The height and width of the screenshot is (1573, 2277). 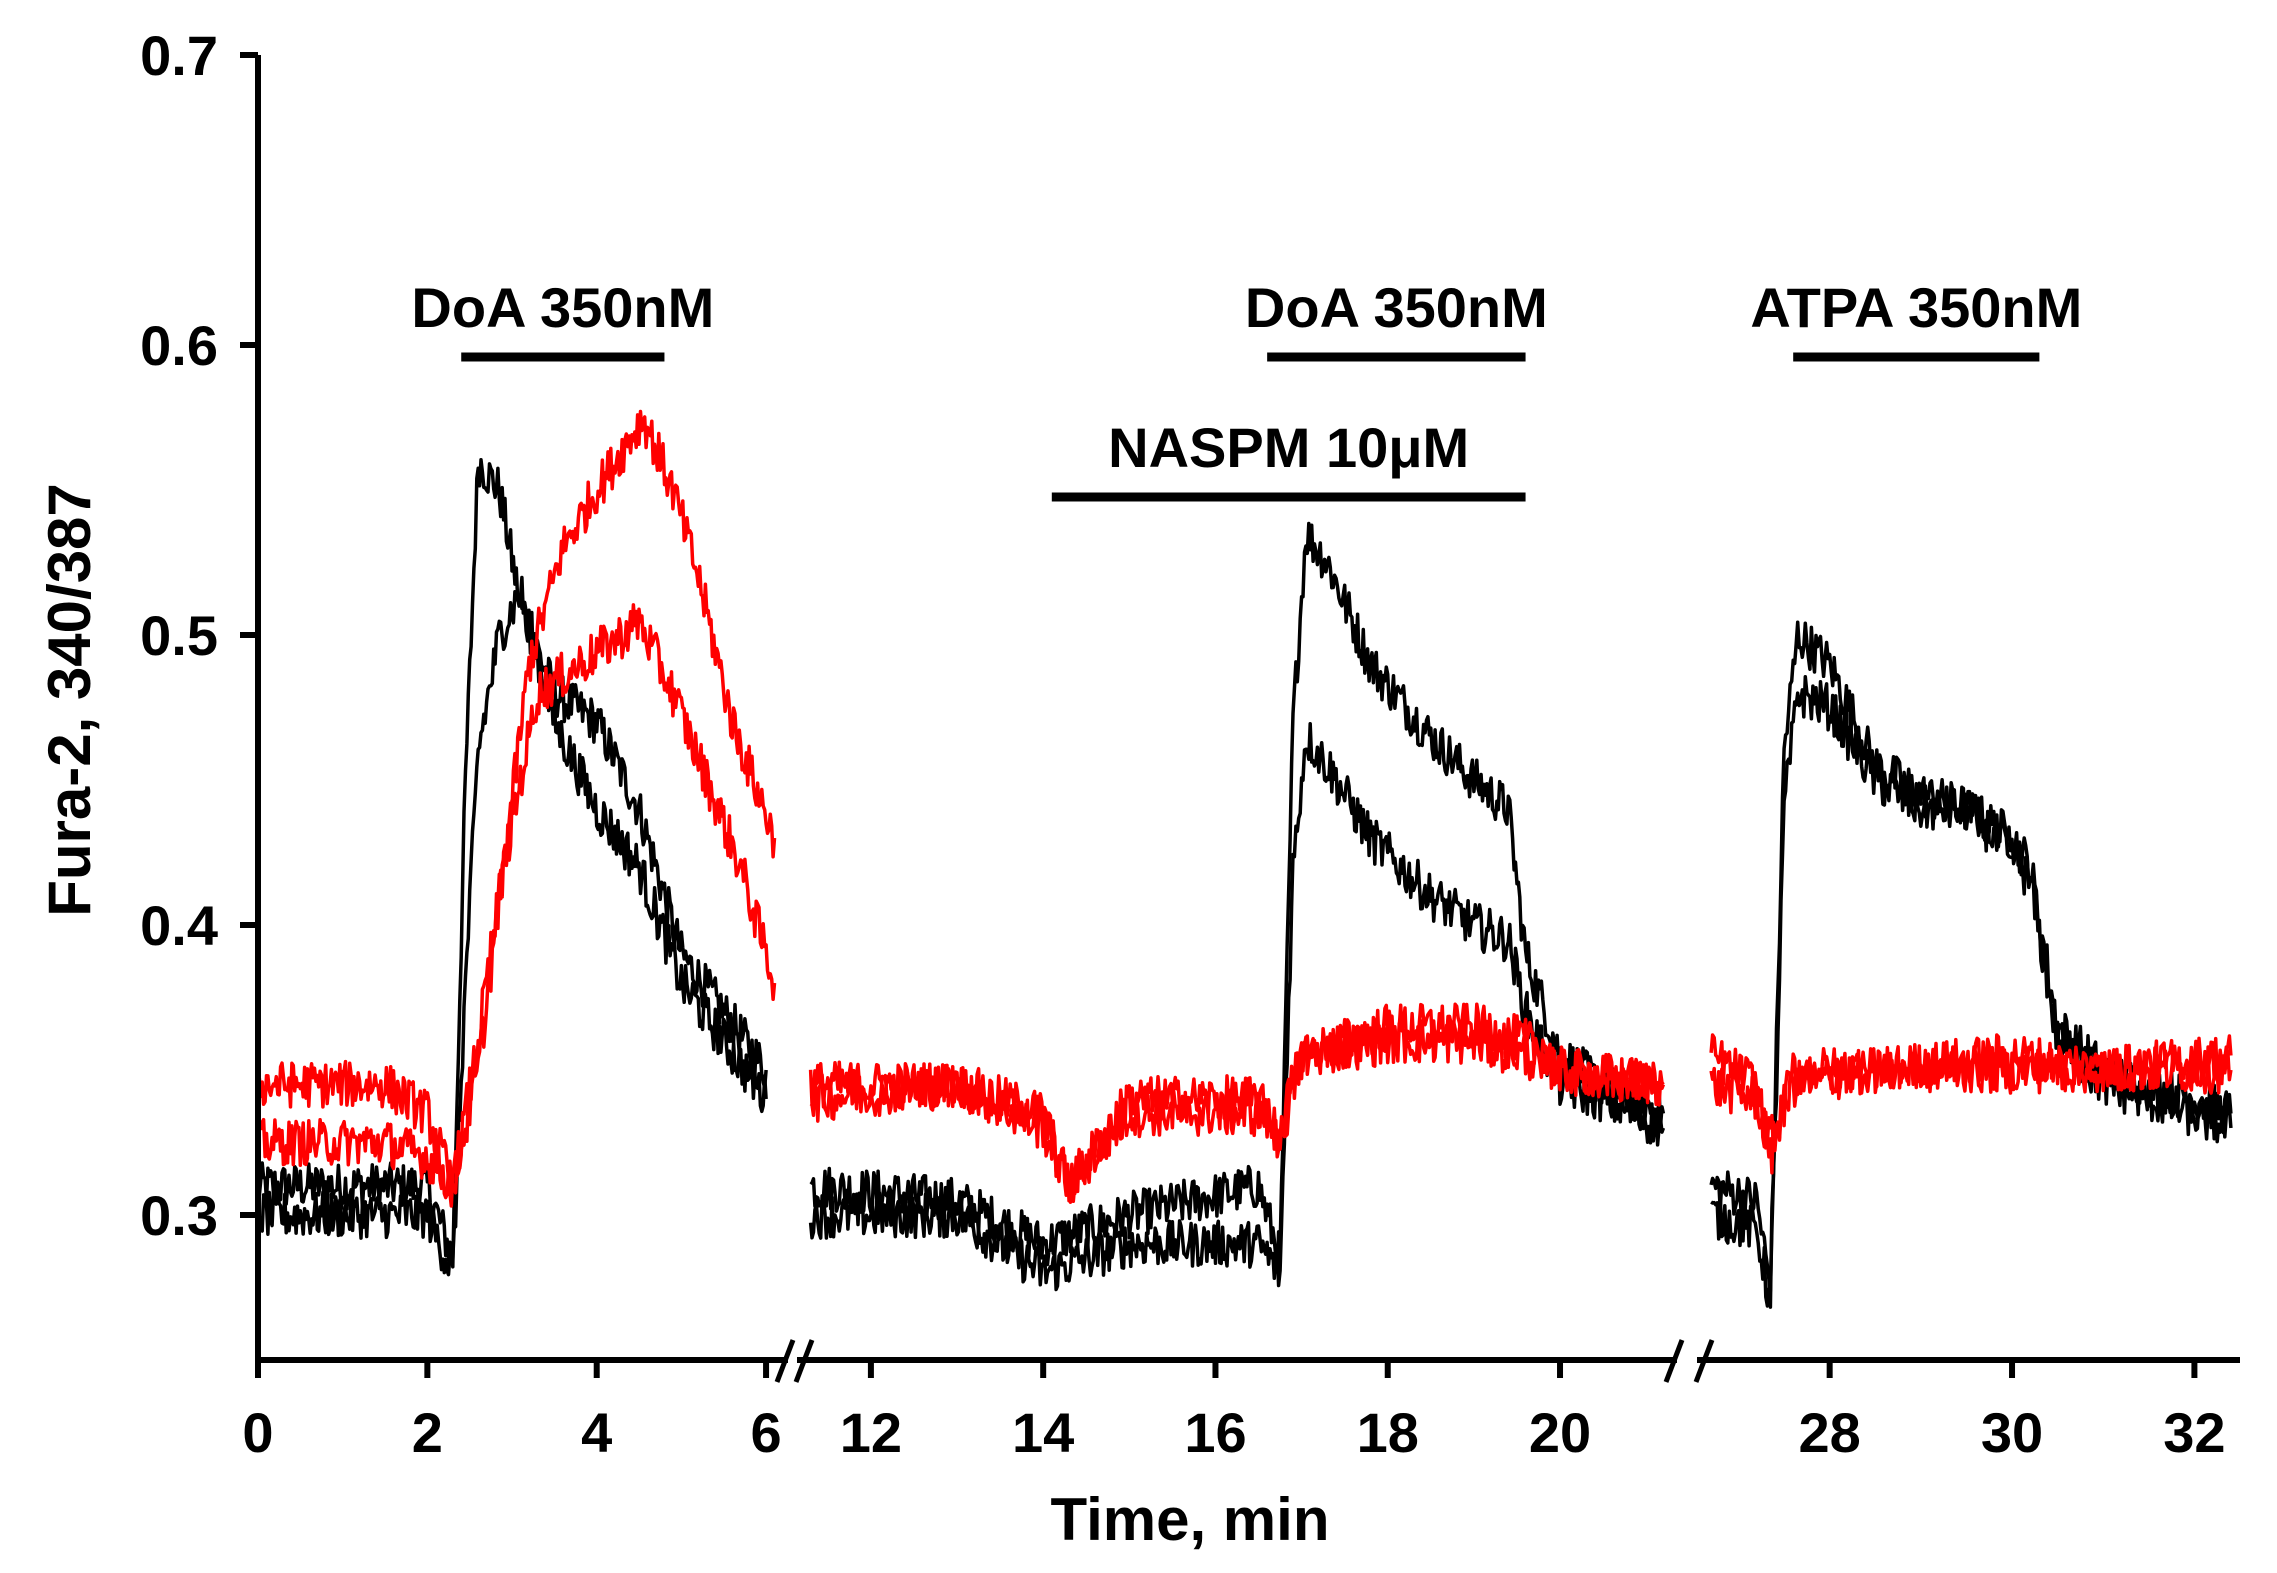 What do you see at coordinates (179, 1215) in the screenshot?
I see `y-tick-label: 0.3` at bounding box center [179, 1215].